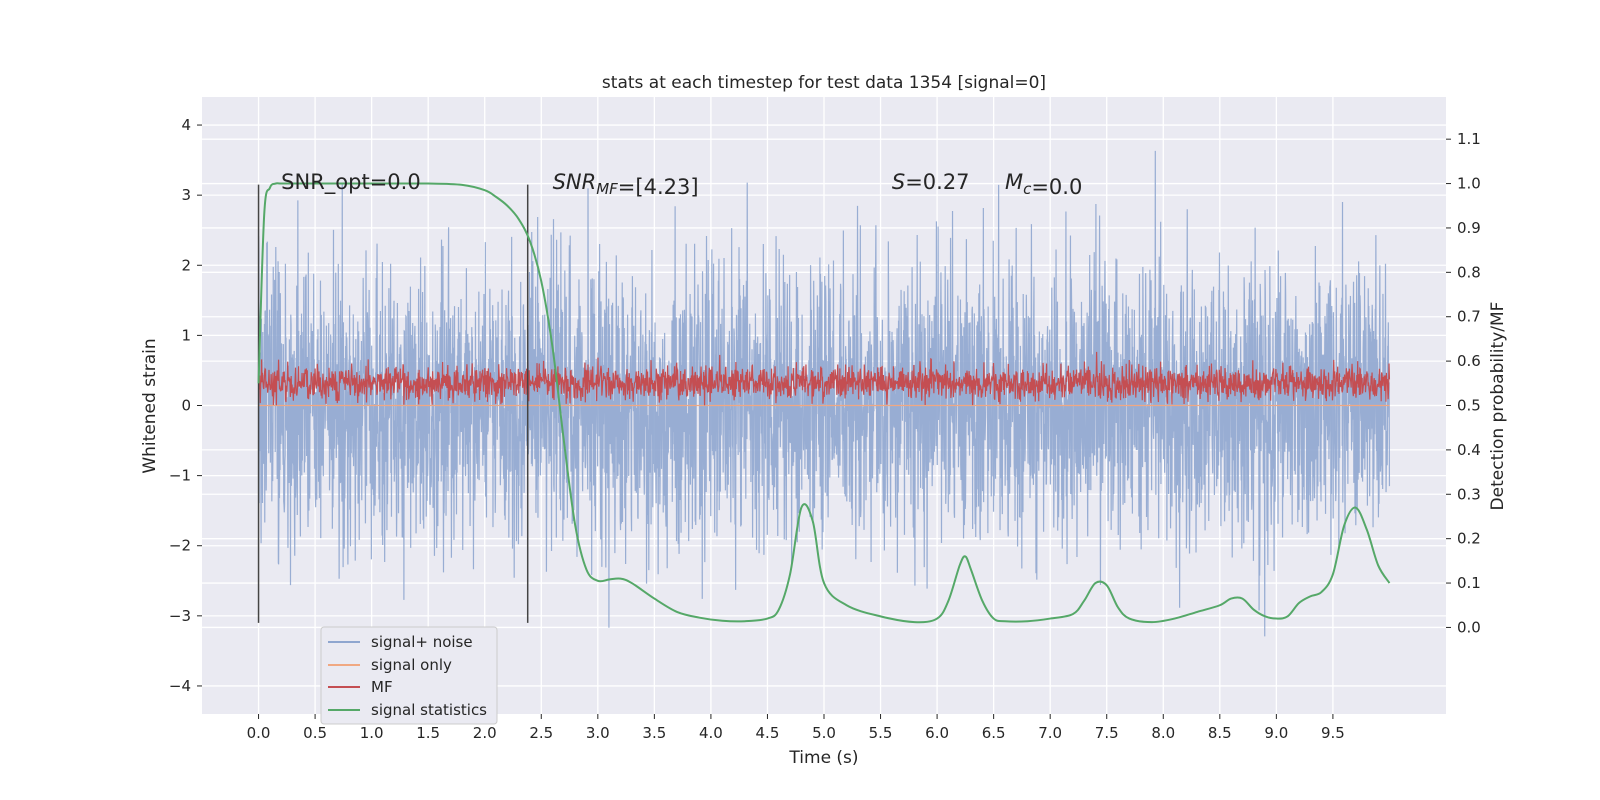 The image size is (1600, 800). What do you see at coordinates (824, 733) in the screenshot?
I see `x-tick-label-10: 5.0` at bounding box center [824, 733].